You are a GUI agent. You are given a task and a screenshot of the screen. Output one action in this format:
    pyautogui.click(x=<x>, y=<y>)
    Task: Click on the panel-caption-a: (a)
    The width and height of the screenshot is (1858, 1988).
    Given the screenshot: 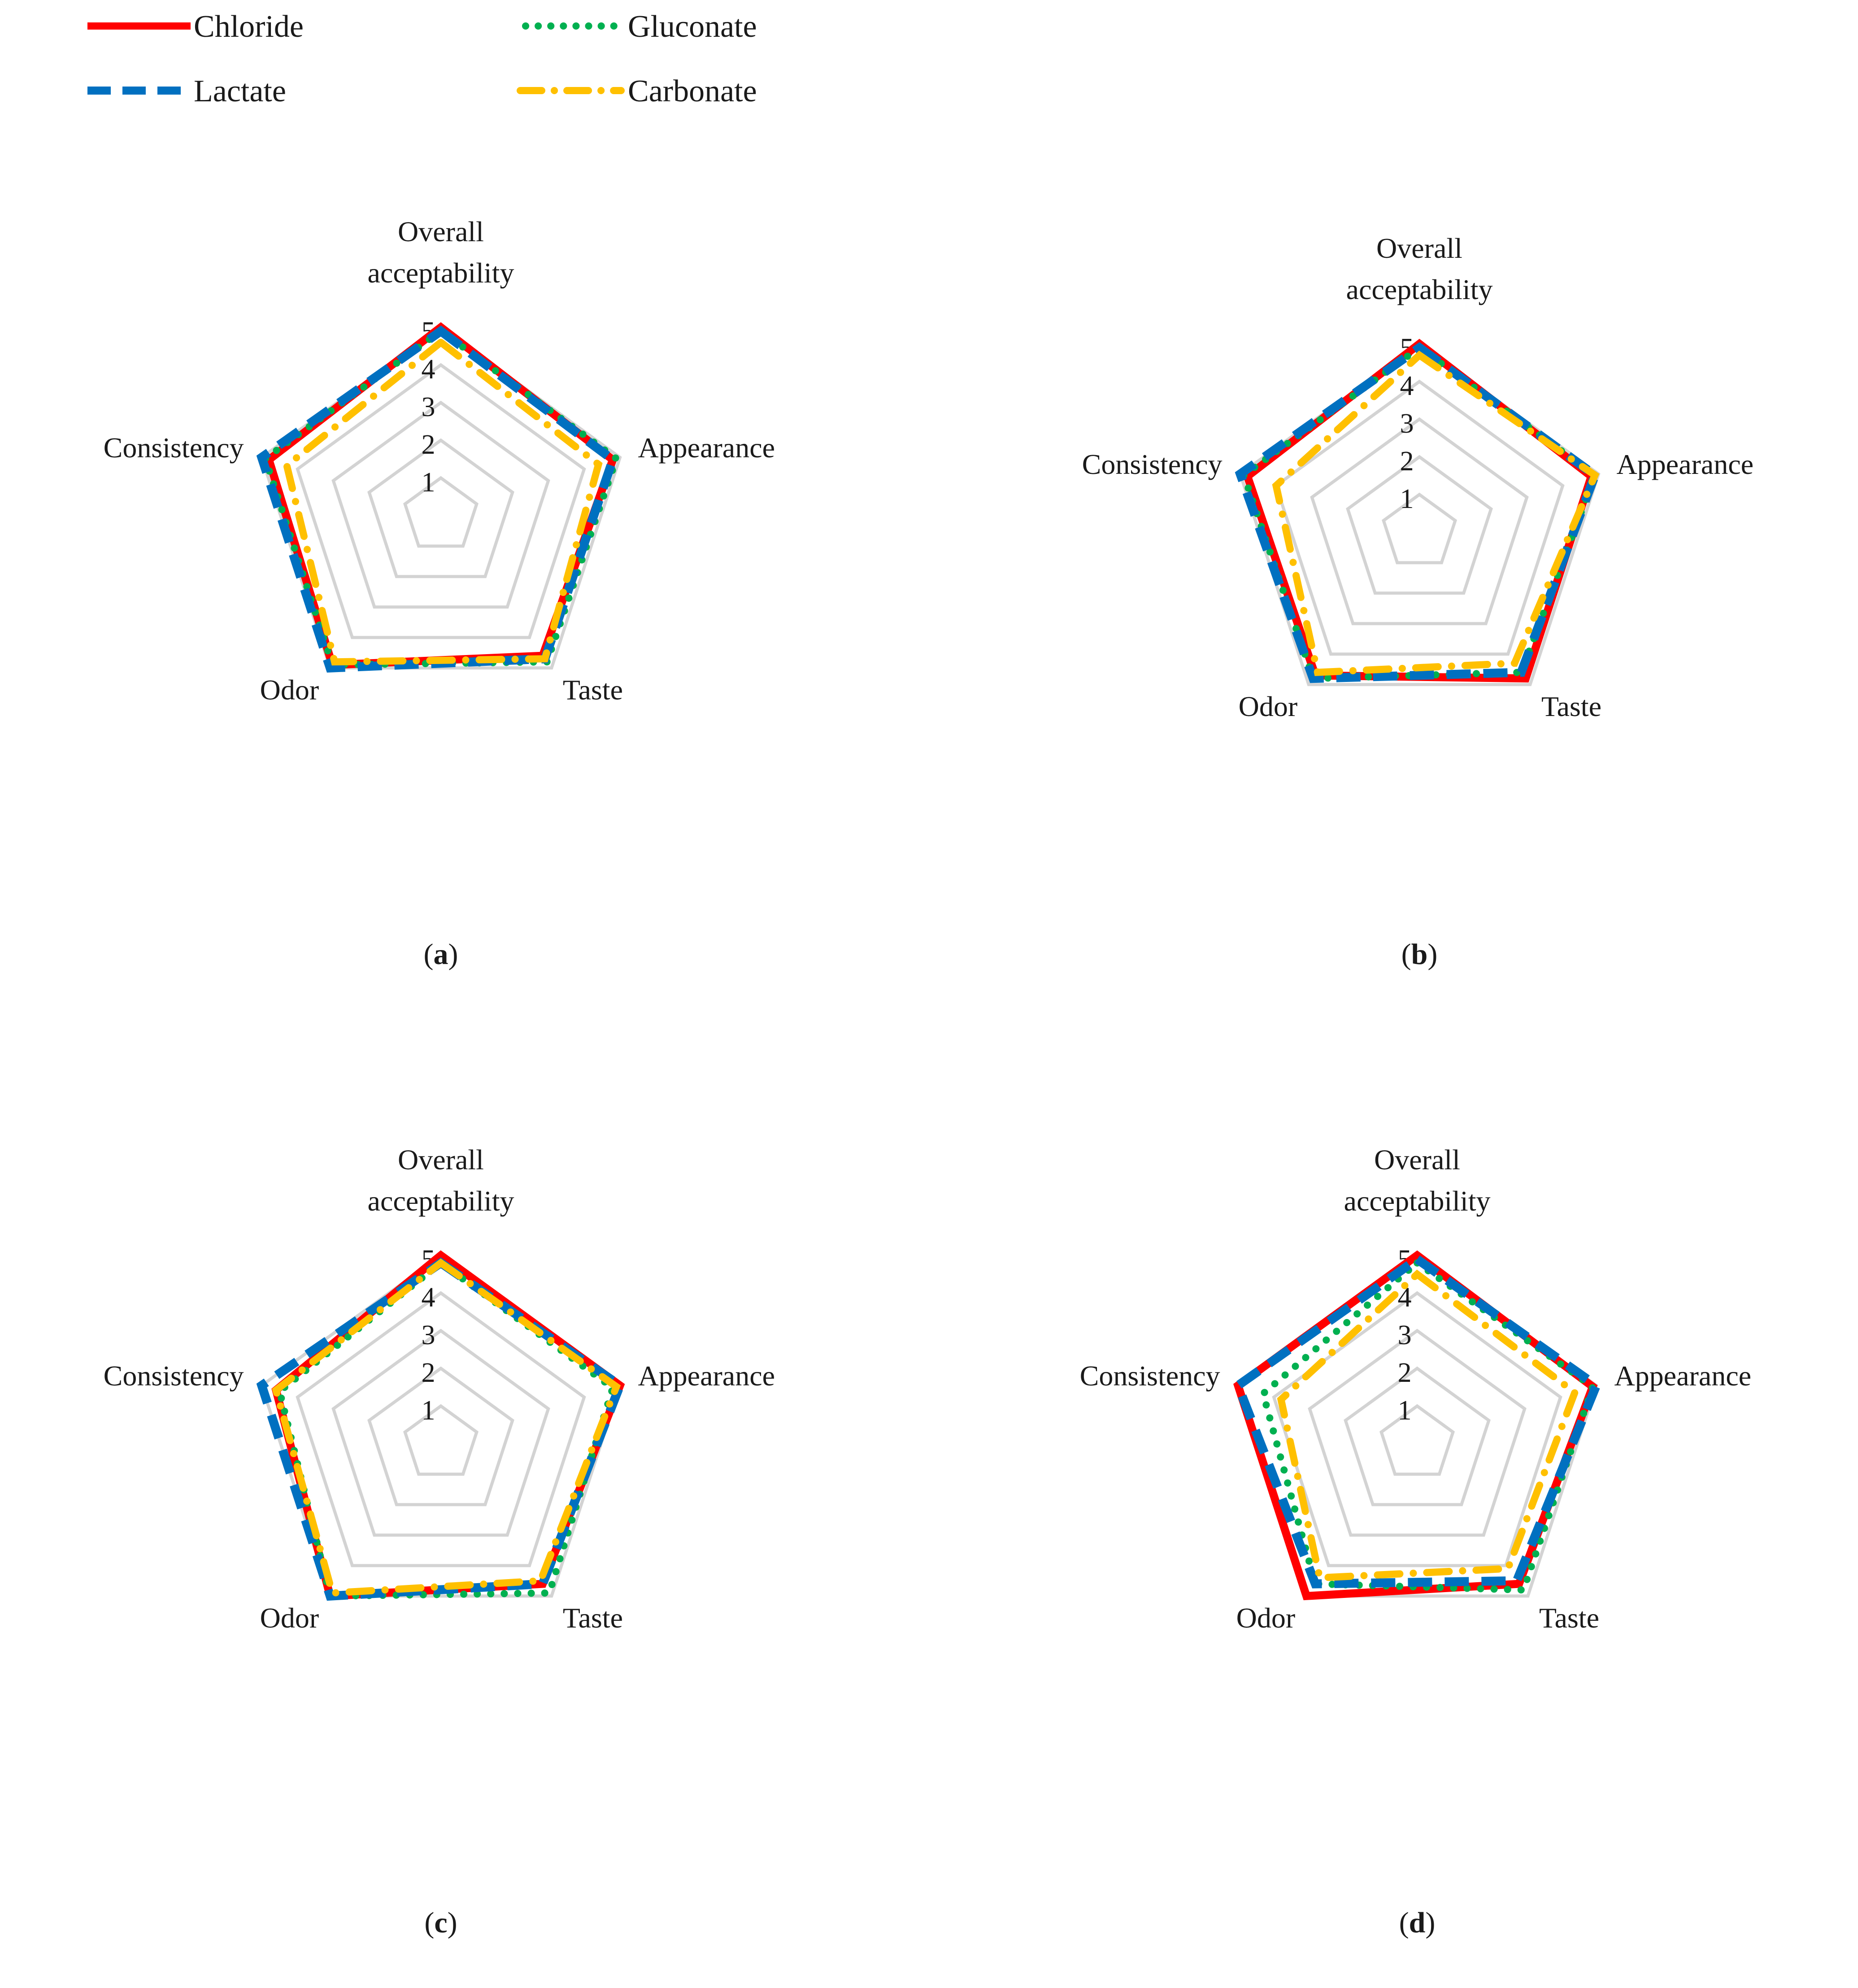 What is the action you would take?
    pyautogui.click(x=441, y=954)
    